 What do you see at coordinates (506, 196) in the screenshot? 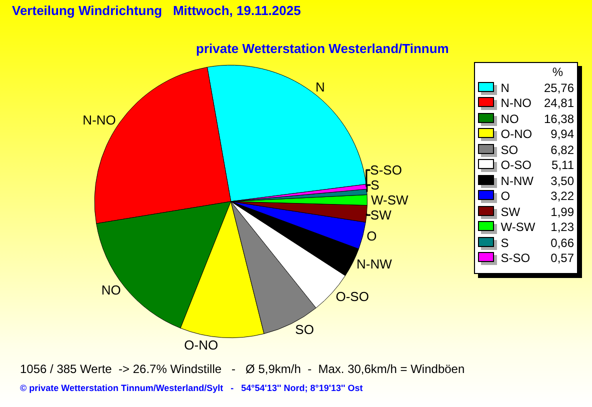
I see `legend-label: O` at bounding box center [506, 196].